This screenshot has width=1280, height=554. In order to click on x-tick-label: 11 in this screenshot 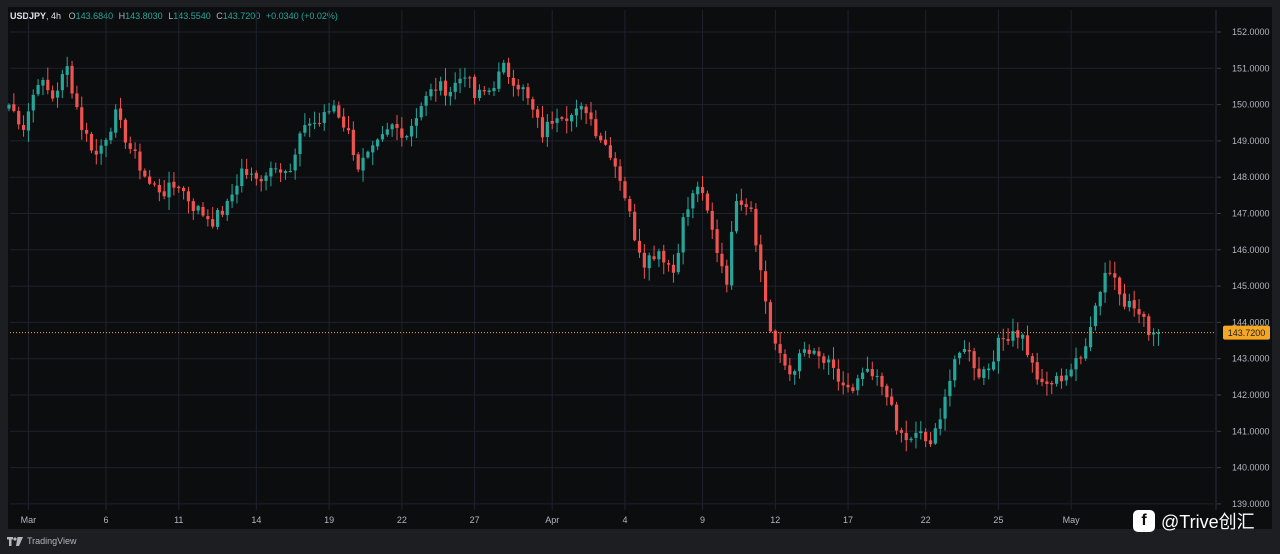, I will do `click(178, 520)`.